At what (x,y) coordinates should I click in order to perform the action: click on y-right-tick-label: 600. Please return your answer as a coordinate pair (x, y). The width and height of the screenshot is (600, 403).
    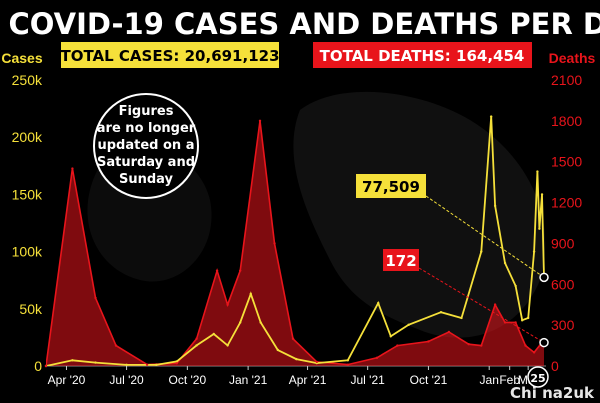
    Looking at the image, I should click on (563, 284).